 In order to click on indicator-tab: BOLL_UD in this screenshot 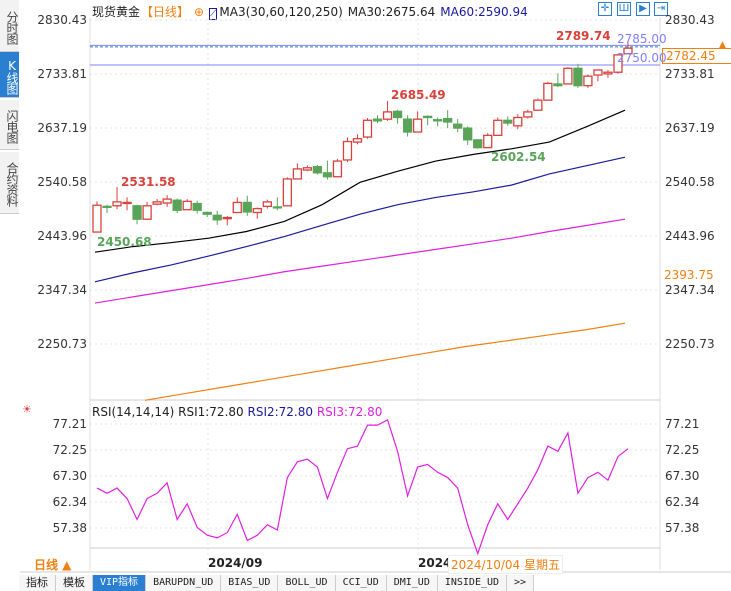, I will do `click(307, 583)`.